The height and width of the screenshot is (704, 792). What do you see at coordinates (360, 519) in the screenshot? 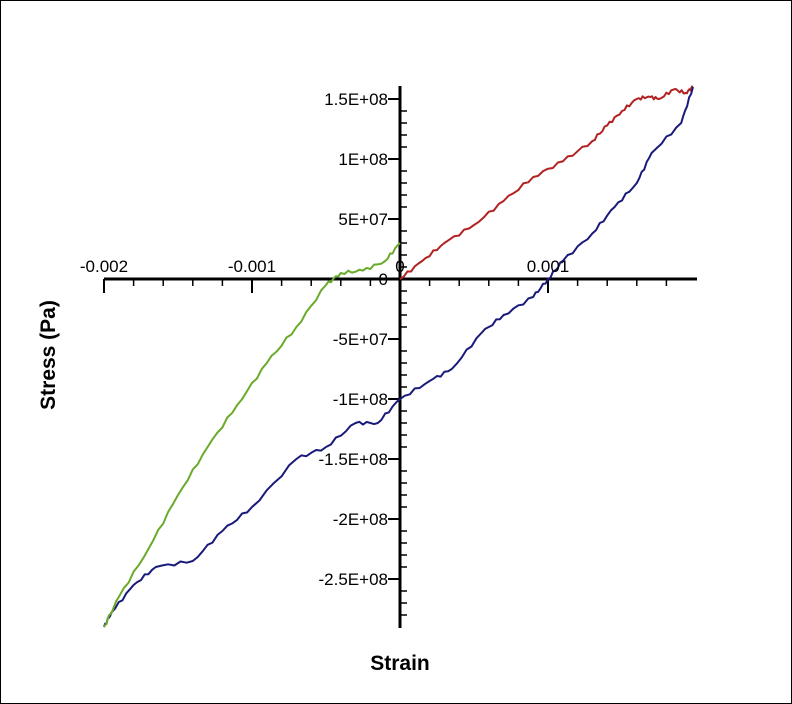
I see `y-tick-label: -2E+08` at bounding box center [360, 519].